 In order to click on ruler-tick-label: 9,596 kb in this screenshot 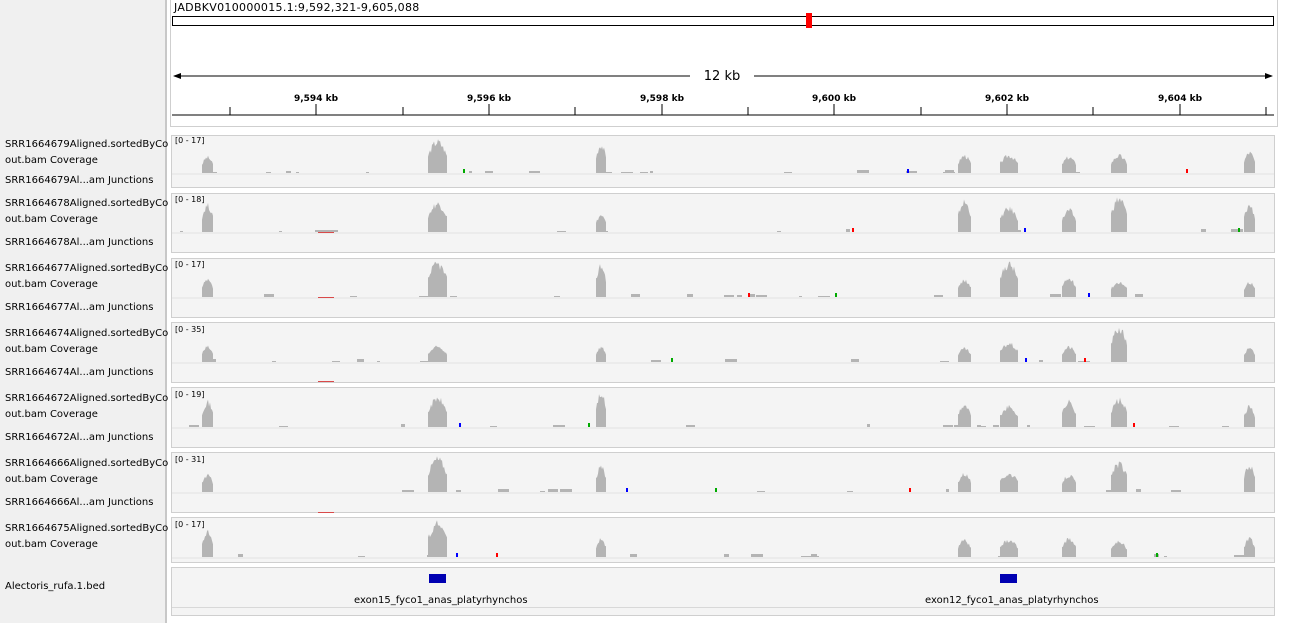, I will do `click(489, 99)`.